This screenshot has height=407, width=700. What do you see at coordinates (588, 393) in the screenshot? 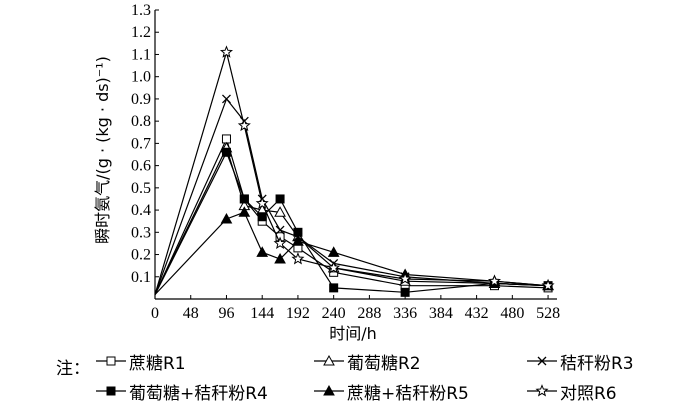
I see `legend-label: 对照R6` at bounding box center [588, 393].